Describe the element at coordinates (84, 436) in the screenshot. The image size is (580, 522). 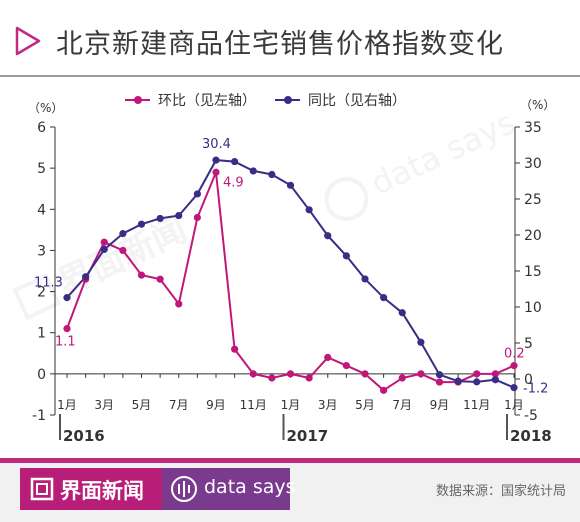
I see `year-label: 2016` at that location.